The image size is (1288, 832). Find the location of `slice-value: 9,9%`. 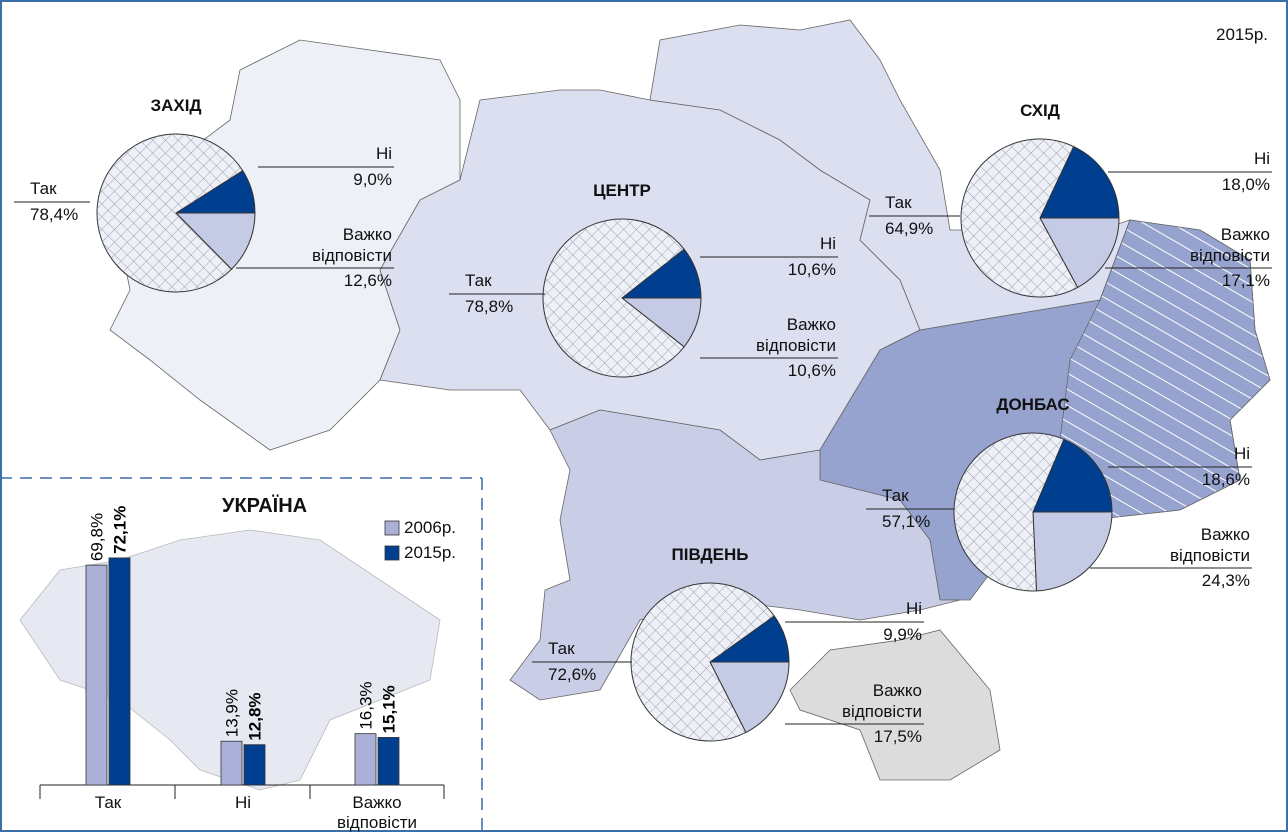

slice-value: 9,9% is located at coordinates (902, 634).